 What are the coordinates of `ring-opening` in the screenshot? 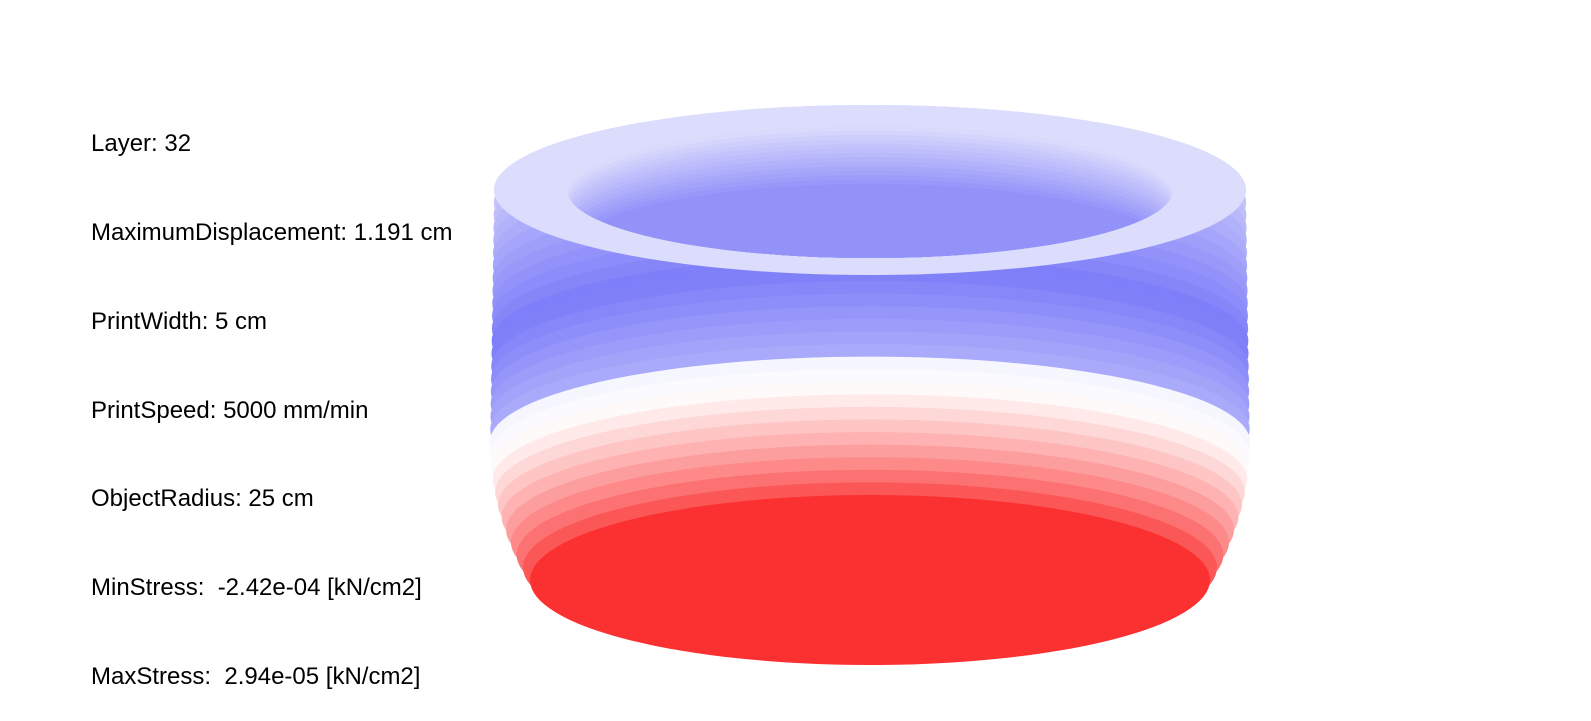 It's located at (870, 192).